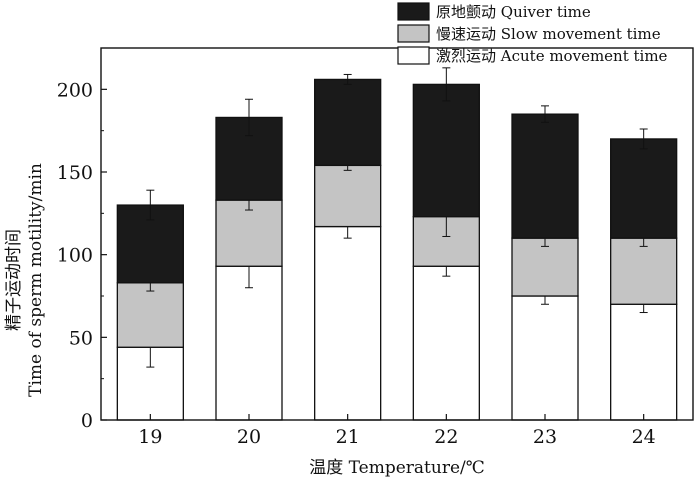 The width and height of the screenshot is (700, 496). Describe the element at coordinates (644, 437) in the screenshot. I see `x-tick-label-24: 24` at that location.